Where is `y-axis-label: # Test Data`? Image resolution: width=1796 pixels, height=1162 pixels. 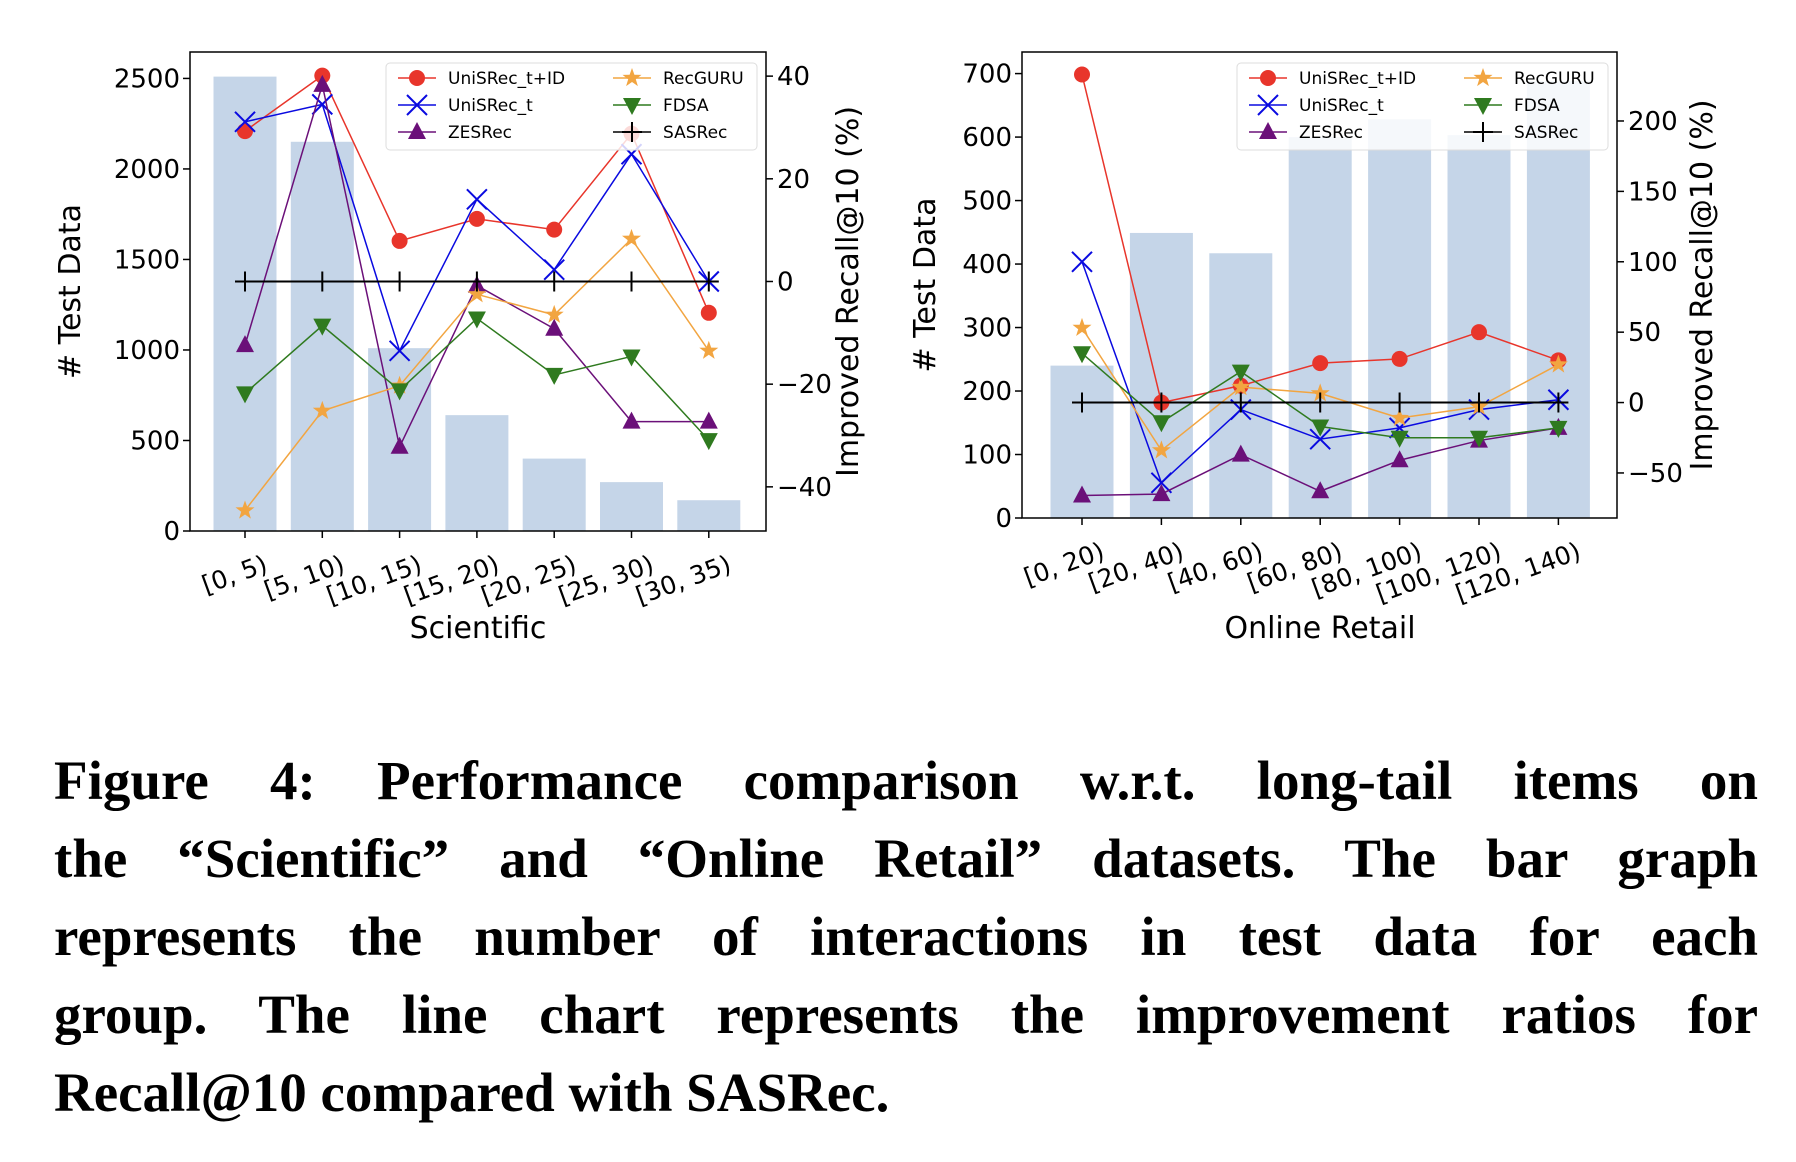
y-axis-label: # Test Data is located at coordinates (70, 291).